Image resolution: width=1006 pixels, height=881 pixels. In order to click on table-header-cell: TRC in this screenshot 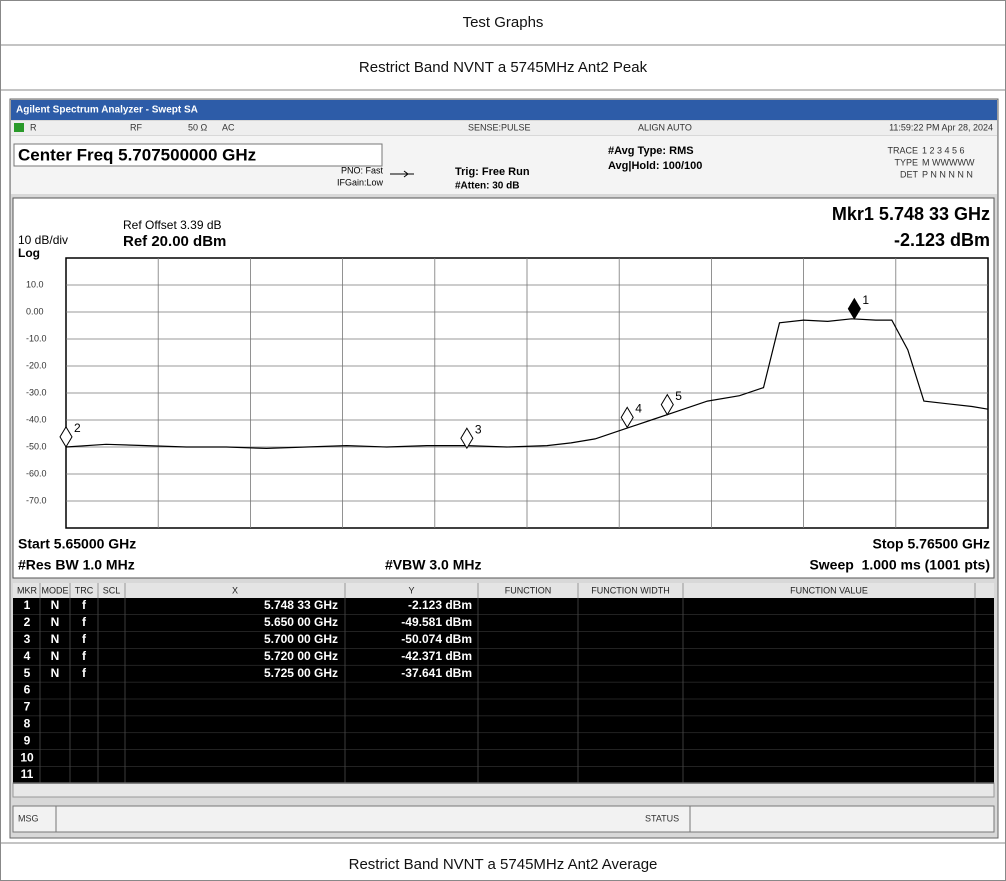, I will do `click(84, 590)`.